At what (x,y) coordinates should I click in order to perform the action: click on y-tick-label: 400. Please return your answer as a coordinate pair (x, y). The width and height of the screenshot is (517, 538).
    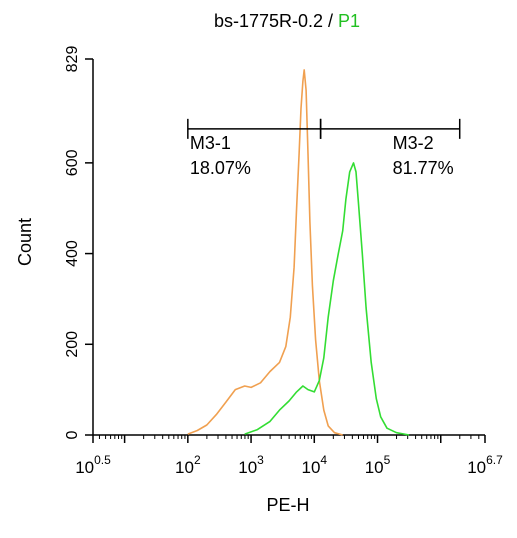
    Looking at the image, I should click on (72, 253).